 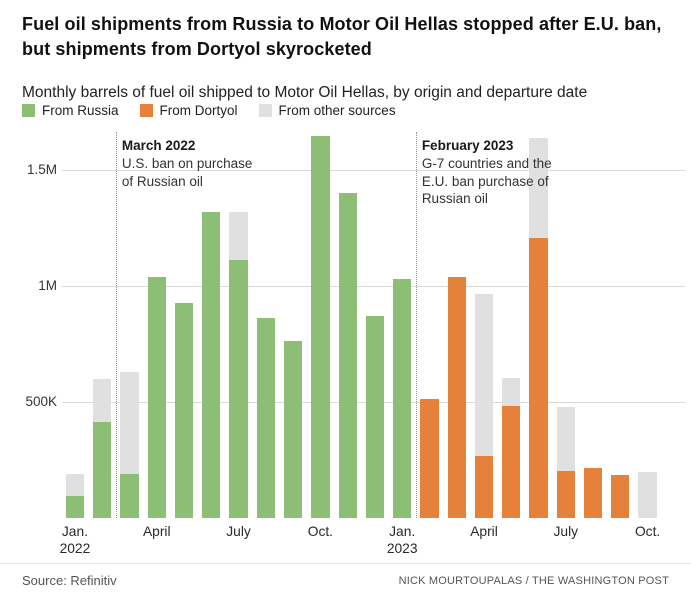 What do you see at coordinates (467, 145) in the screenshot?
I see `event-annotation-title: February 2023` at bounding box center [467, 145].